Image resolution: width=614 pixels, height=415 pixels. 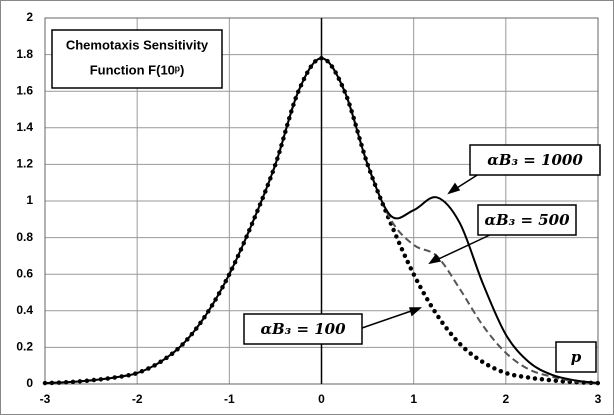 I want to click on title-box, so click(x=137, y=59).